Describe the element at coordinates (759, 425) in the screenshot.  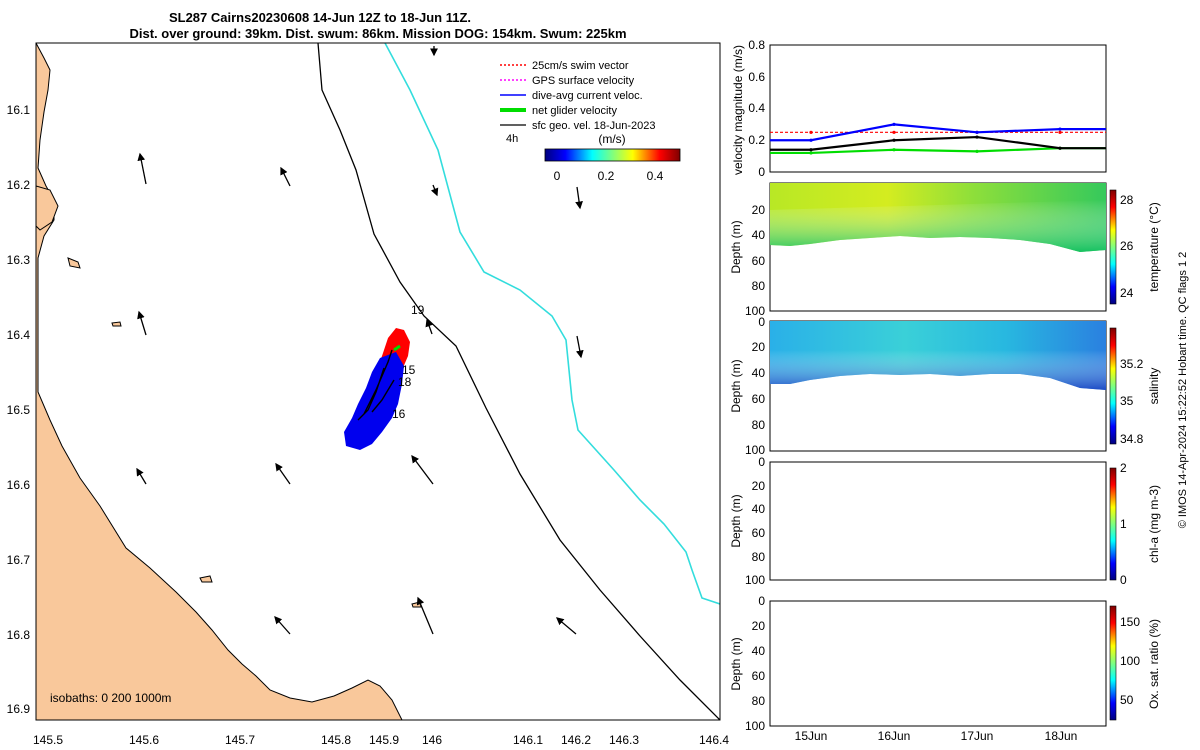
I see `sal-depth-tick: 80` at that location.